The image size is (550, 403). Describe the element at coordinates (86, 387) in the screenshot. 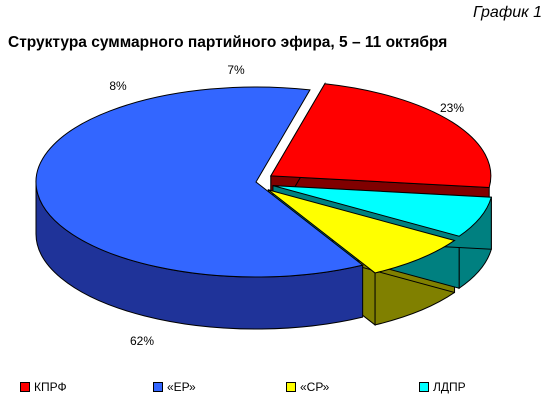

I see `legend-item-kprf: КПРФ` at that location.